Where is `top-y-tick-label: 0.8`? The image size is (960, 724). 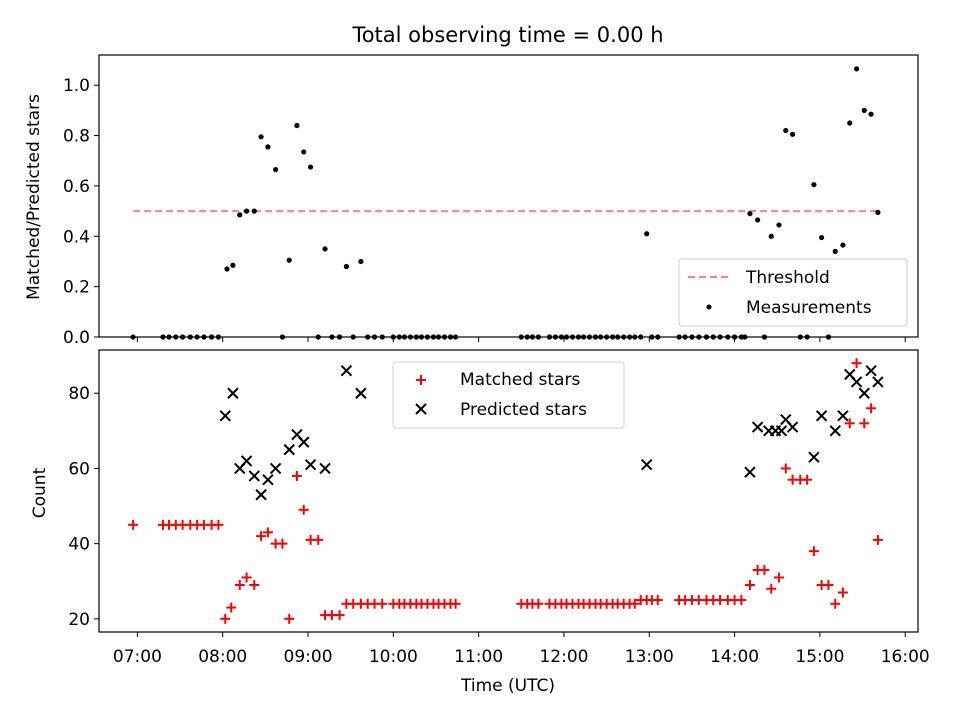 top-y-tick-label: 0.8 is located at coordinates (76, 137).